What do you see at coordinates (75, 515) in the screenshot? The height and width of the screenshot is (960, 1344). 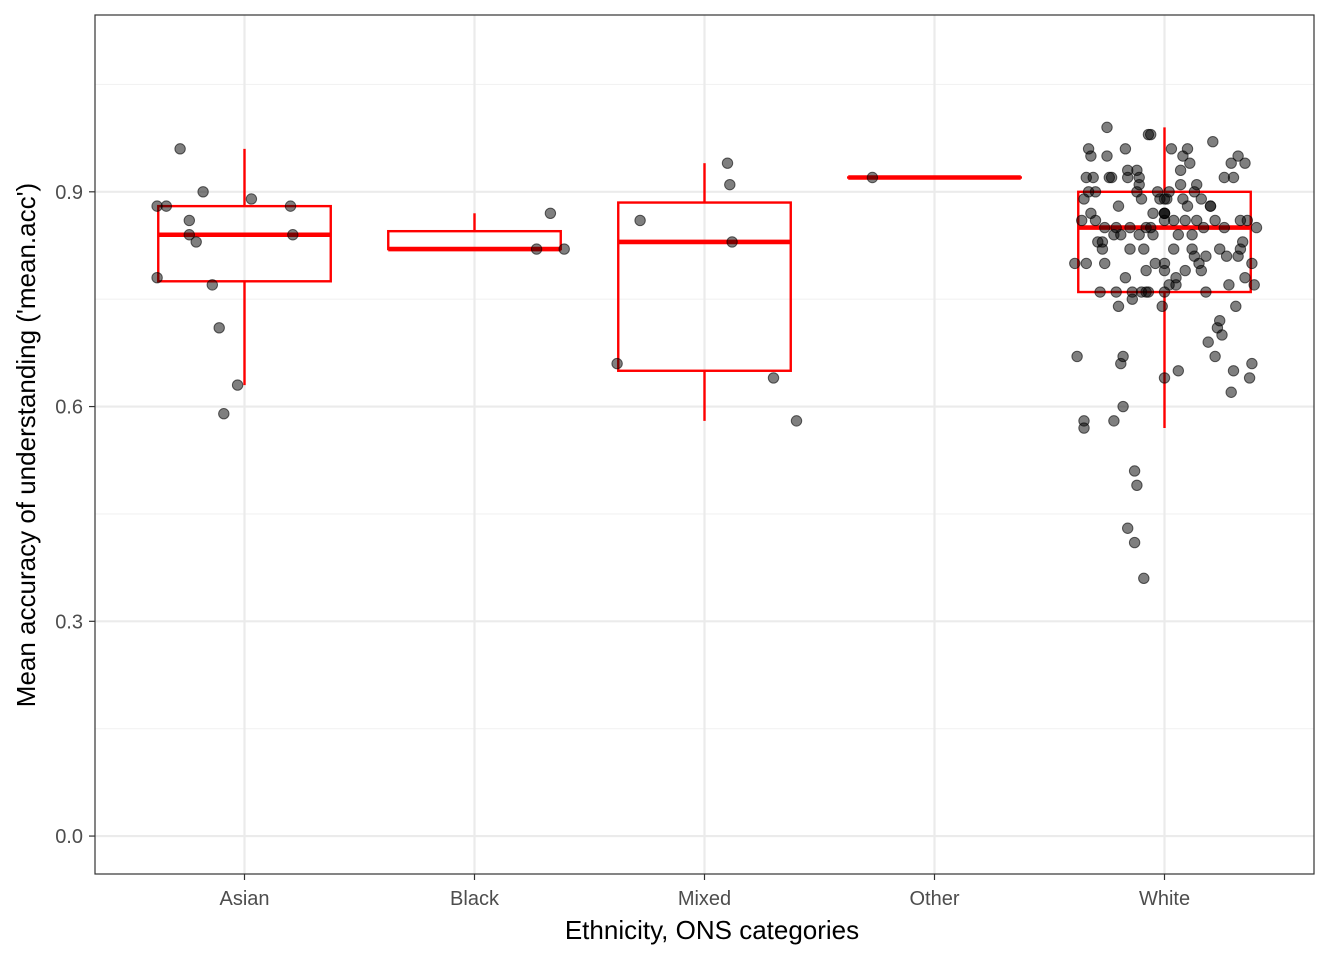 I see `y-axis: 0.0 0.3 0.6 0.9` at bounding box center [75, 515].